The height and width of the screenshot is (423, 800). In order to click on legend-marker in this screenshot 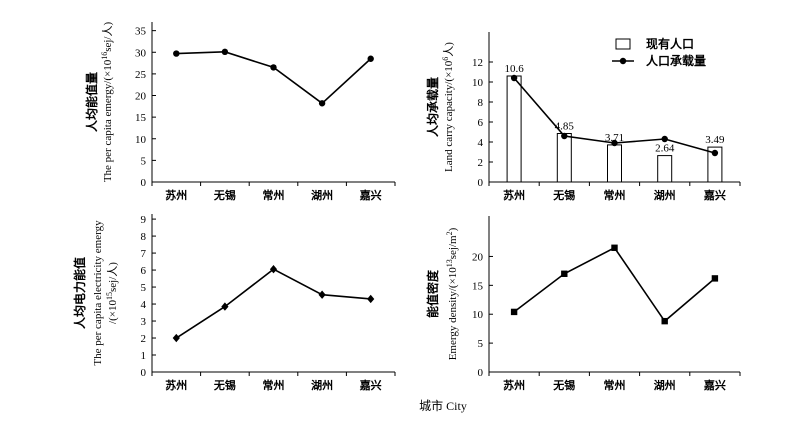, I will do `click(623, 61)`.